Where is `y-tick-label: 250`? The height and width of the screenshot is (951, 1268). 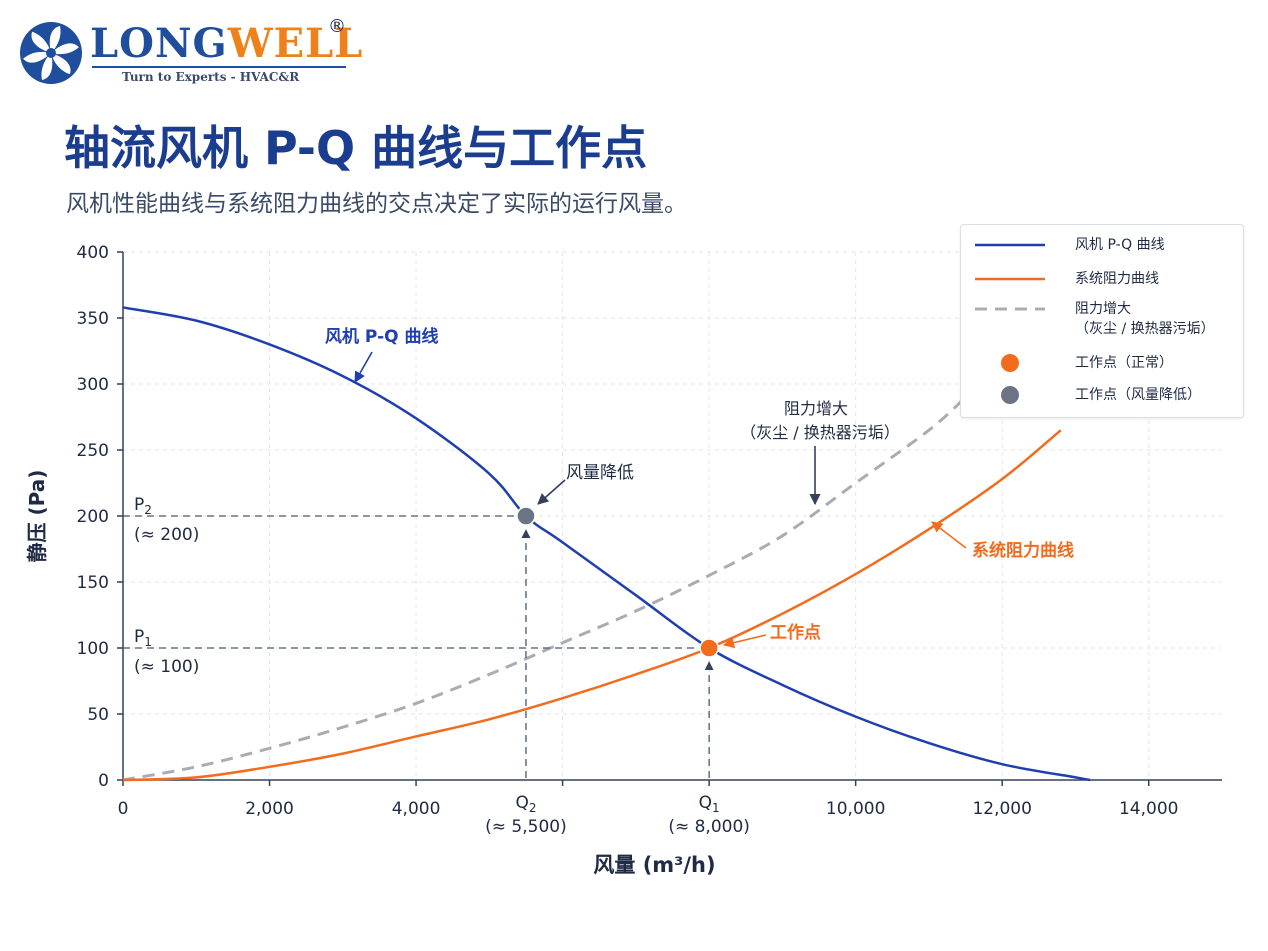 y-tick-label: 250 is located at coordinates (93, 451).